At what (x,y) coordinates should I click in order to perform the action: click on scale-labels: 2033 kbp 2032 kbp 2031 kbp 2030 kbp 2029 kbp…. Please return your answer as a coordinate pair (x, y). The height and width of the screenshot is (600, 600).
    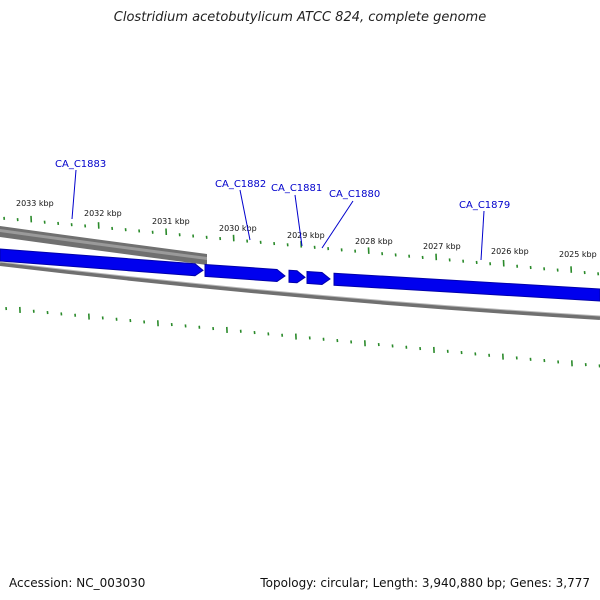
    Looking at the image, I should click on (306, 229).